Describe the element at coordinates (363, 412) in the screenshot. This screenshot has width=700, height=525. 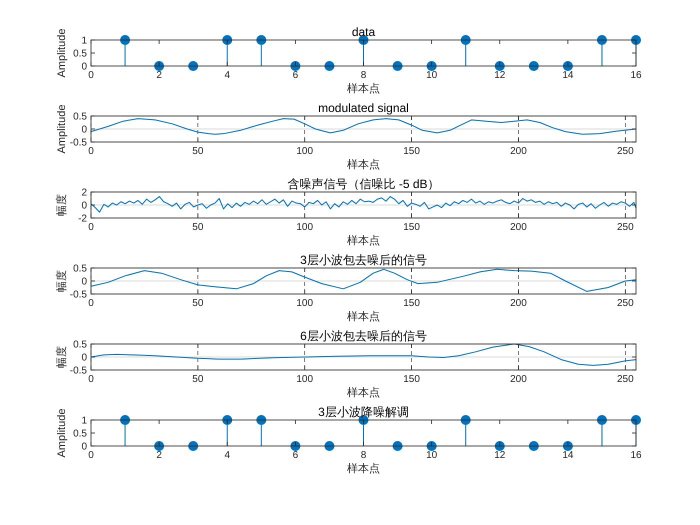
I see `chart-title: 3层小波降噪解调` at that location.